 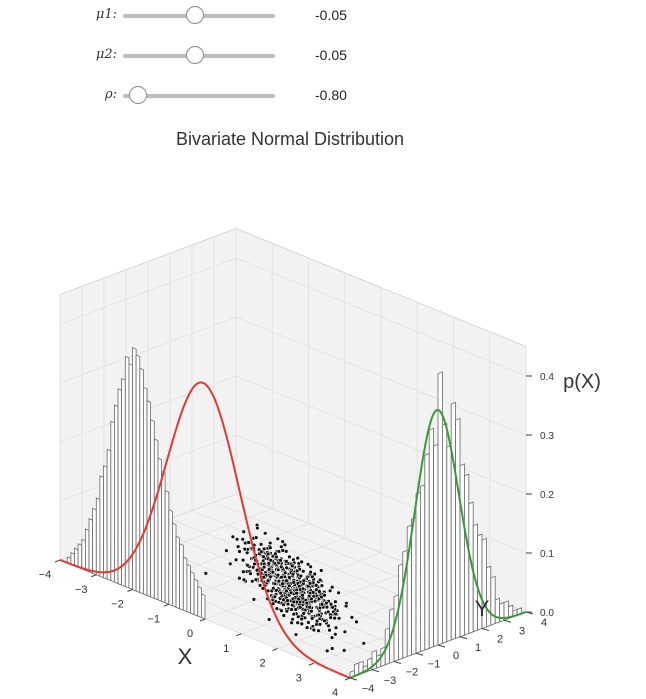 I want to click on slider-value: -0.05, so click(x=331, y=15).